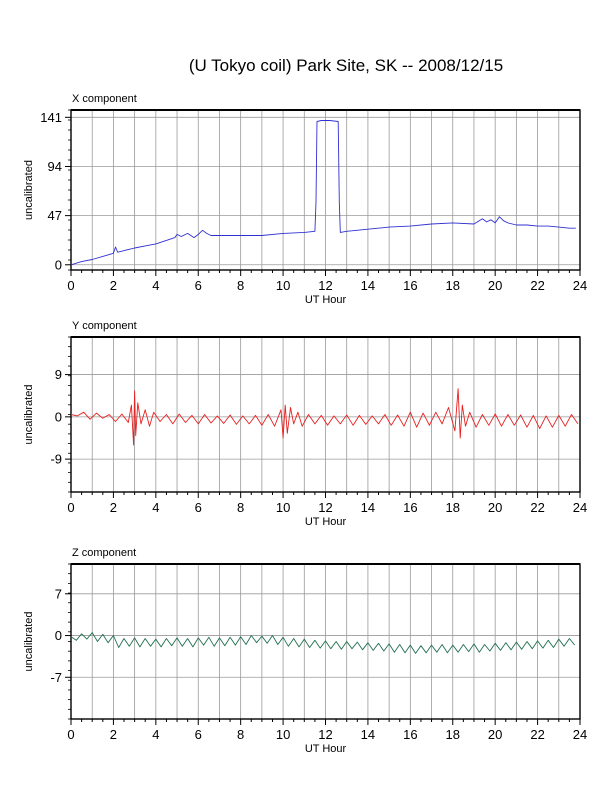  Describe the element at coordinates (56, 677) in the screenshot. I see `y-tick-label: -7` at that location.